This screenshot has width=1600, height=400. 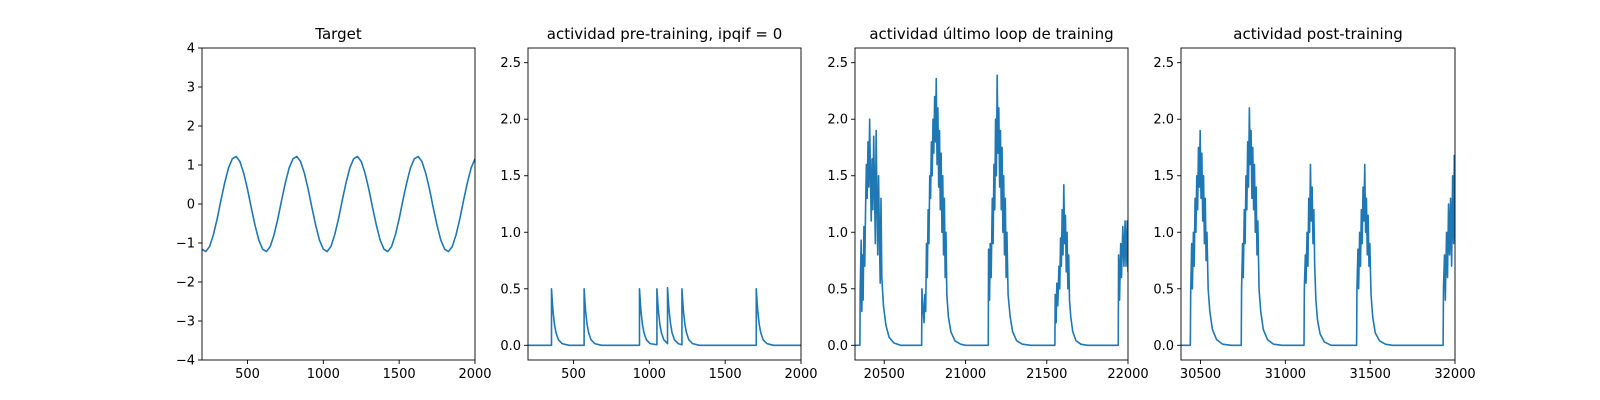 I want to click on y-tick-label: 2, so click(x=191, y=127).